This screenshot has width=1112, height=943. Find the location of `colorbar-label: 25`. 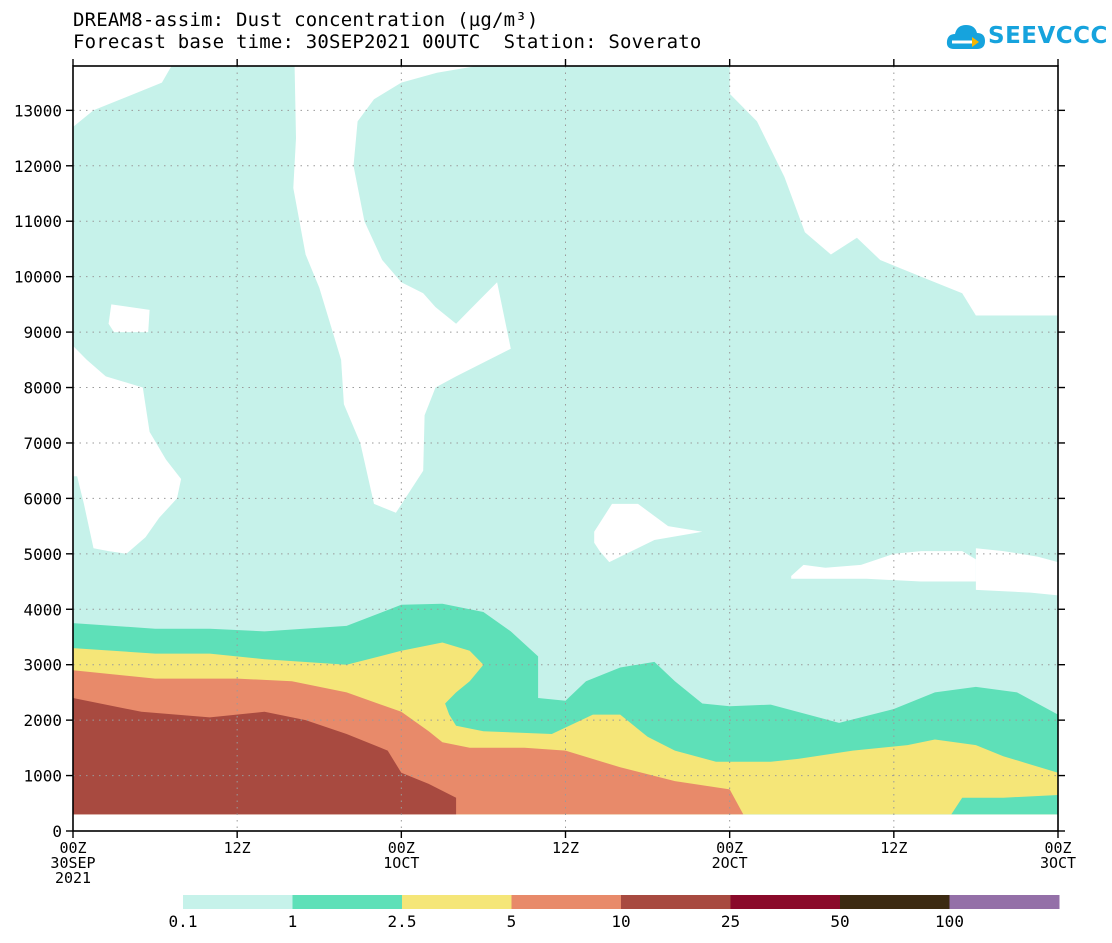

colorbar-label: 25 is located at coordinates (730, 921).